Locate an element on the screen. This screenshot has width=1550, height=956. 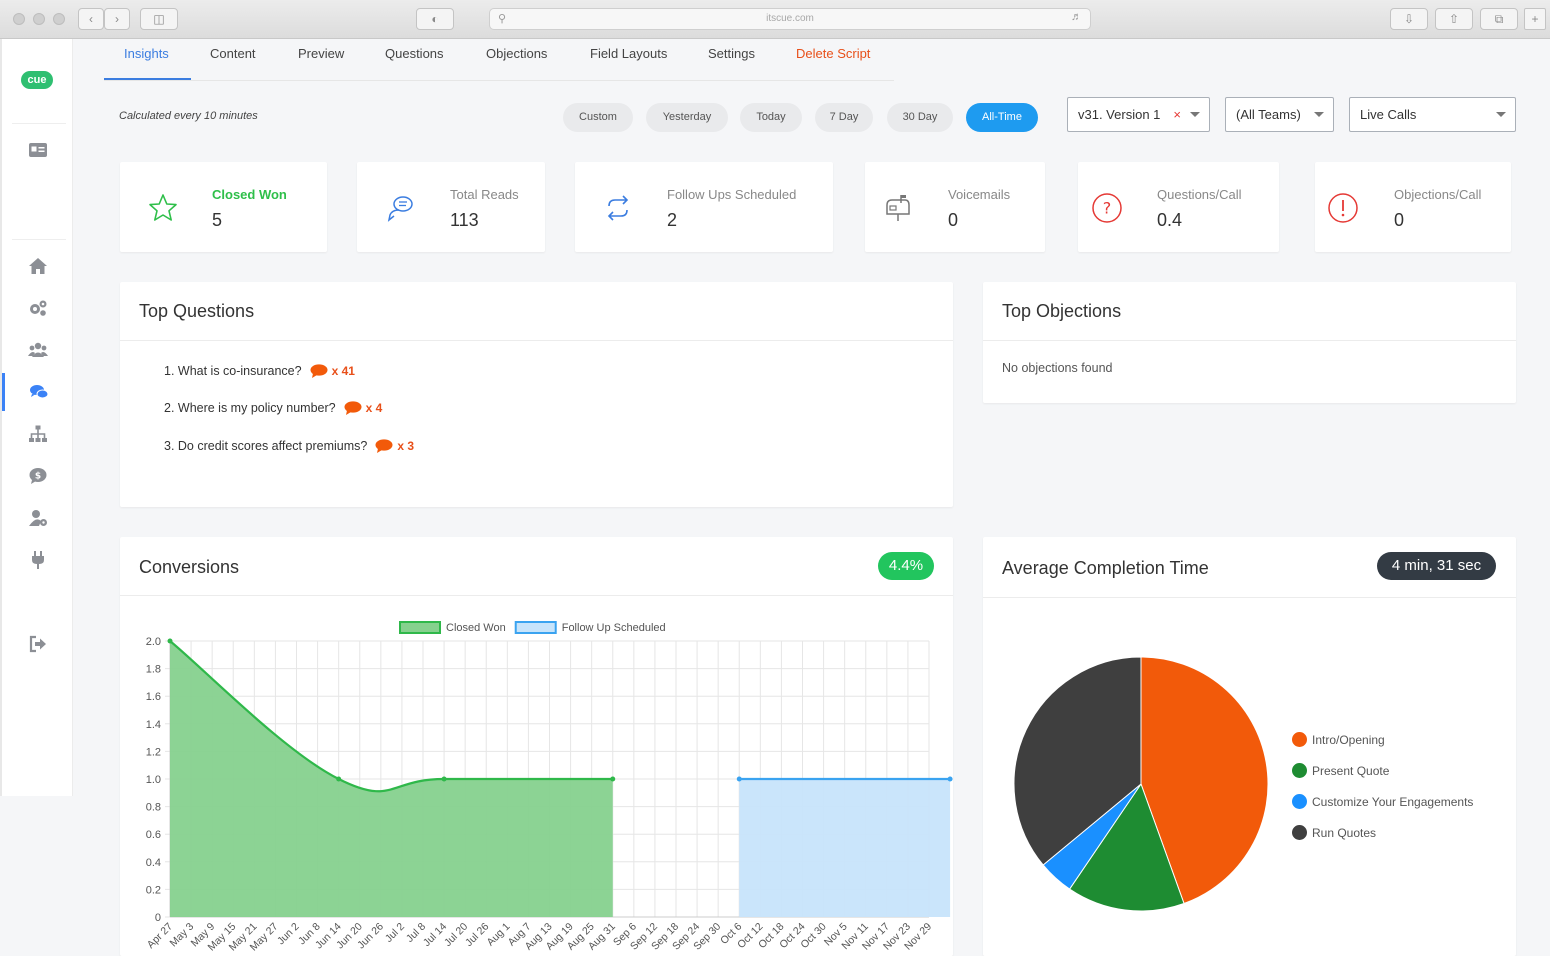
list-item: 1. What is co-insurance? x 41 is located at coordinates (259, 371).